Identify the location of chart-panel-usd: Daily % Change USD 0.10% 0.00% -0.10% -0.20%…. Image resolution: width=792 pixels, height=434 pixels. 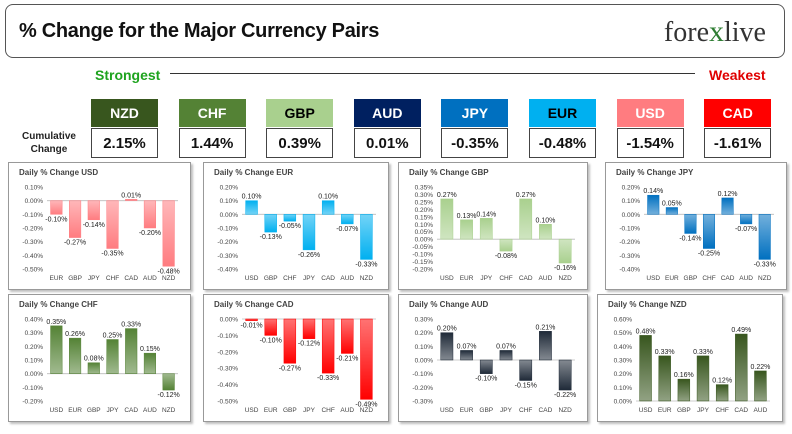
(99, 226).